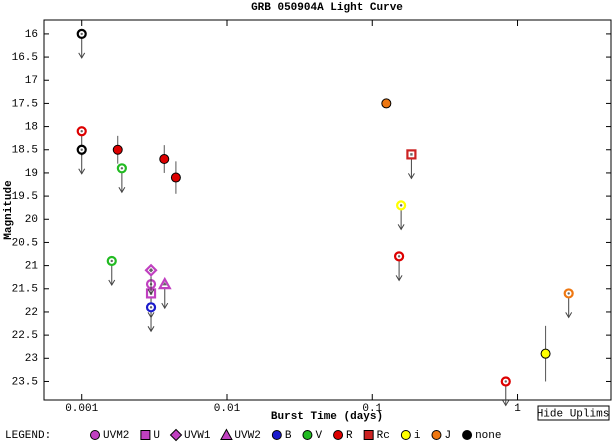 The height and width of the screenshot is (442, 614). What do you see at coordinates (488, 436) in the screenshot?
I see `legend-label: none` at bounding box center [488, 436].